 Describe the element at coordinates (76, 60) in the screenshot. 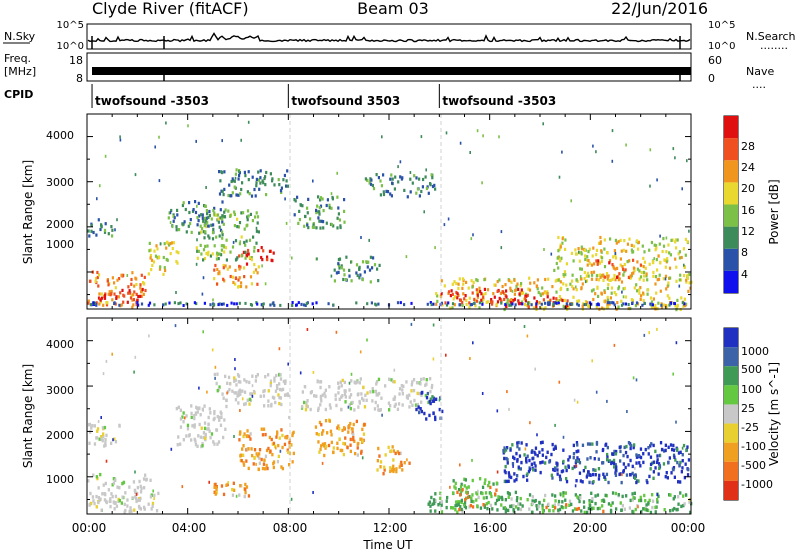

I see `freq-tick-top: 18` at that location.